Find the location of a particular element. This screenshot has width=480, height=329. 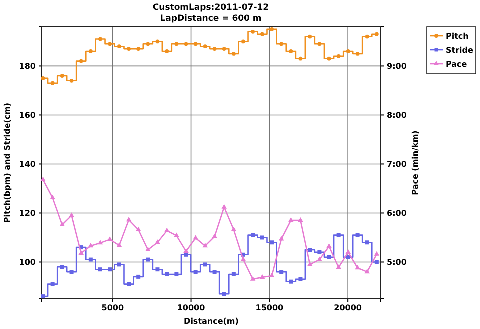

y2-tick-label: 7:00 is located at coordinates (397, 164).